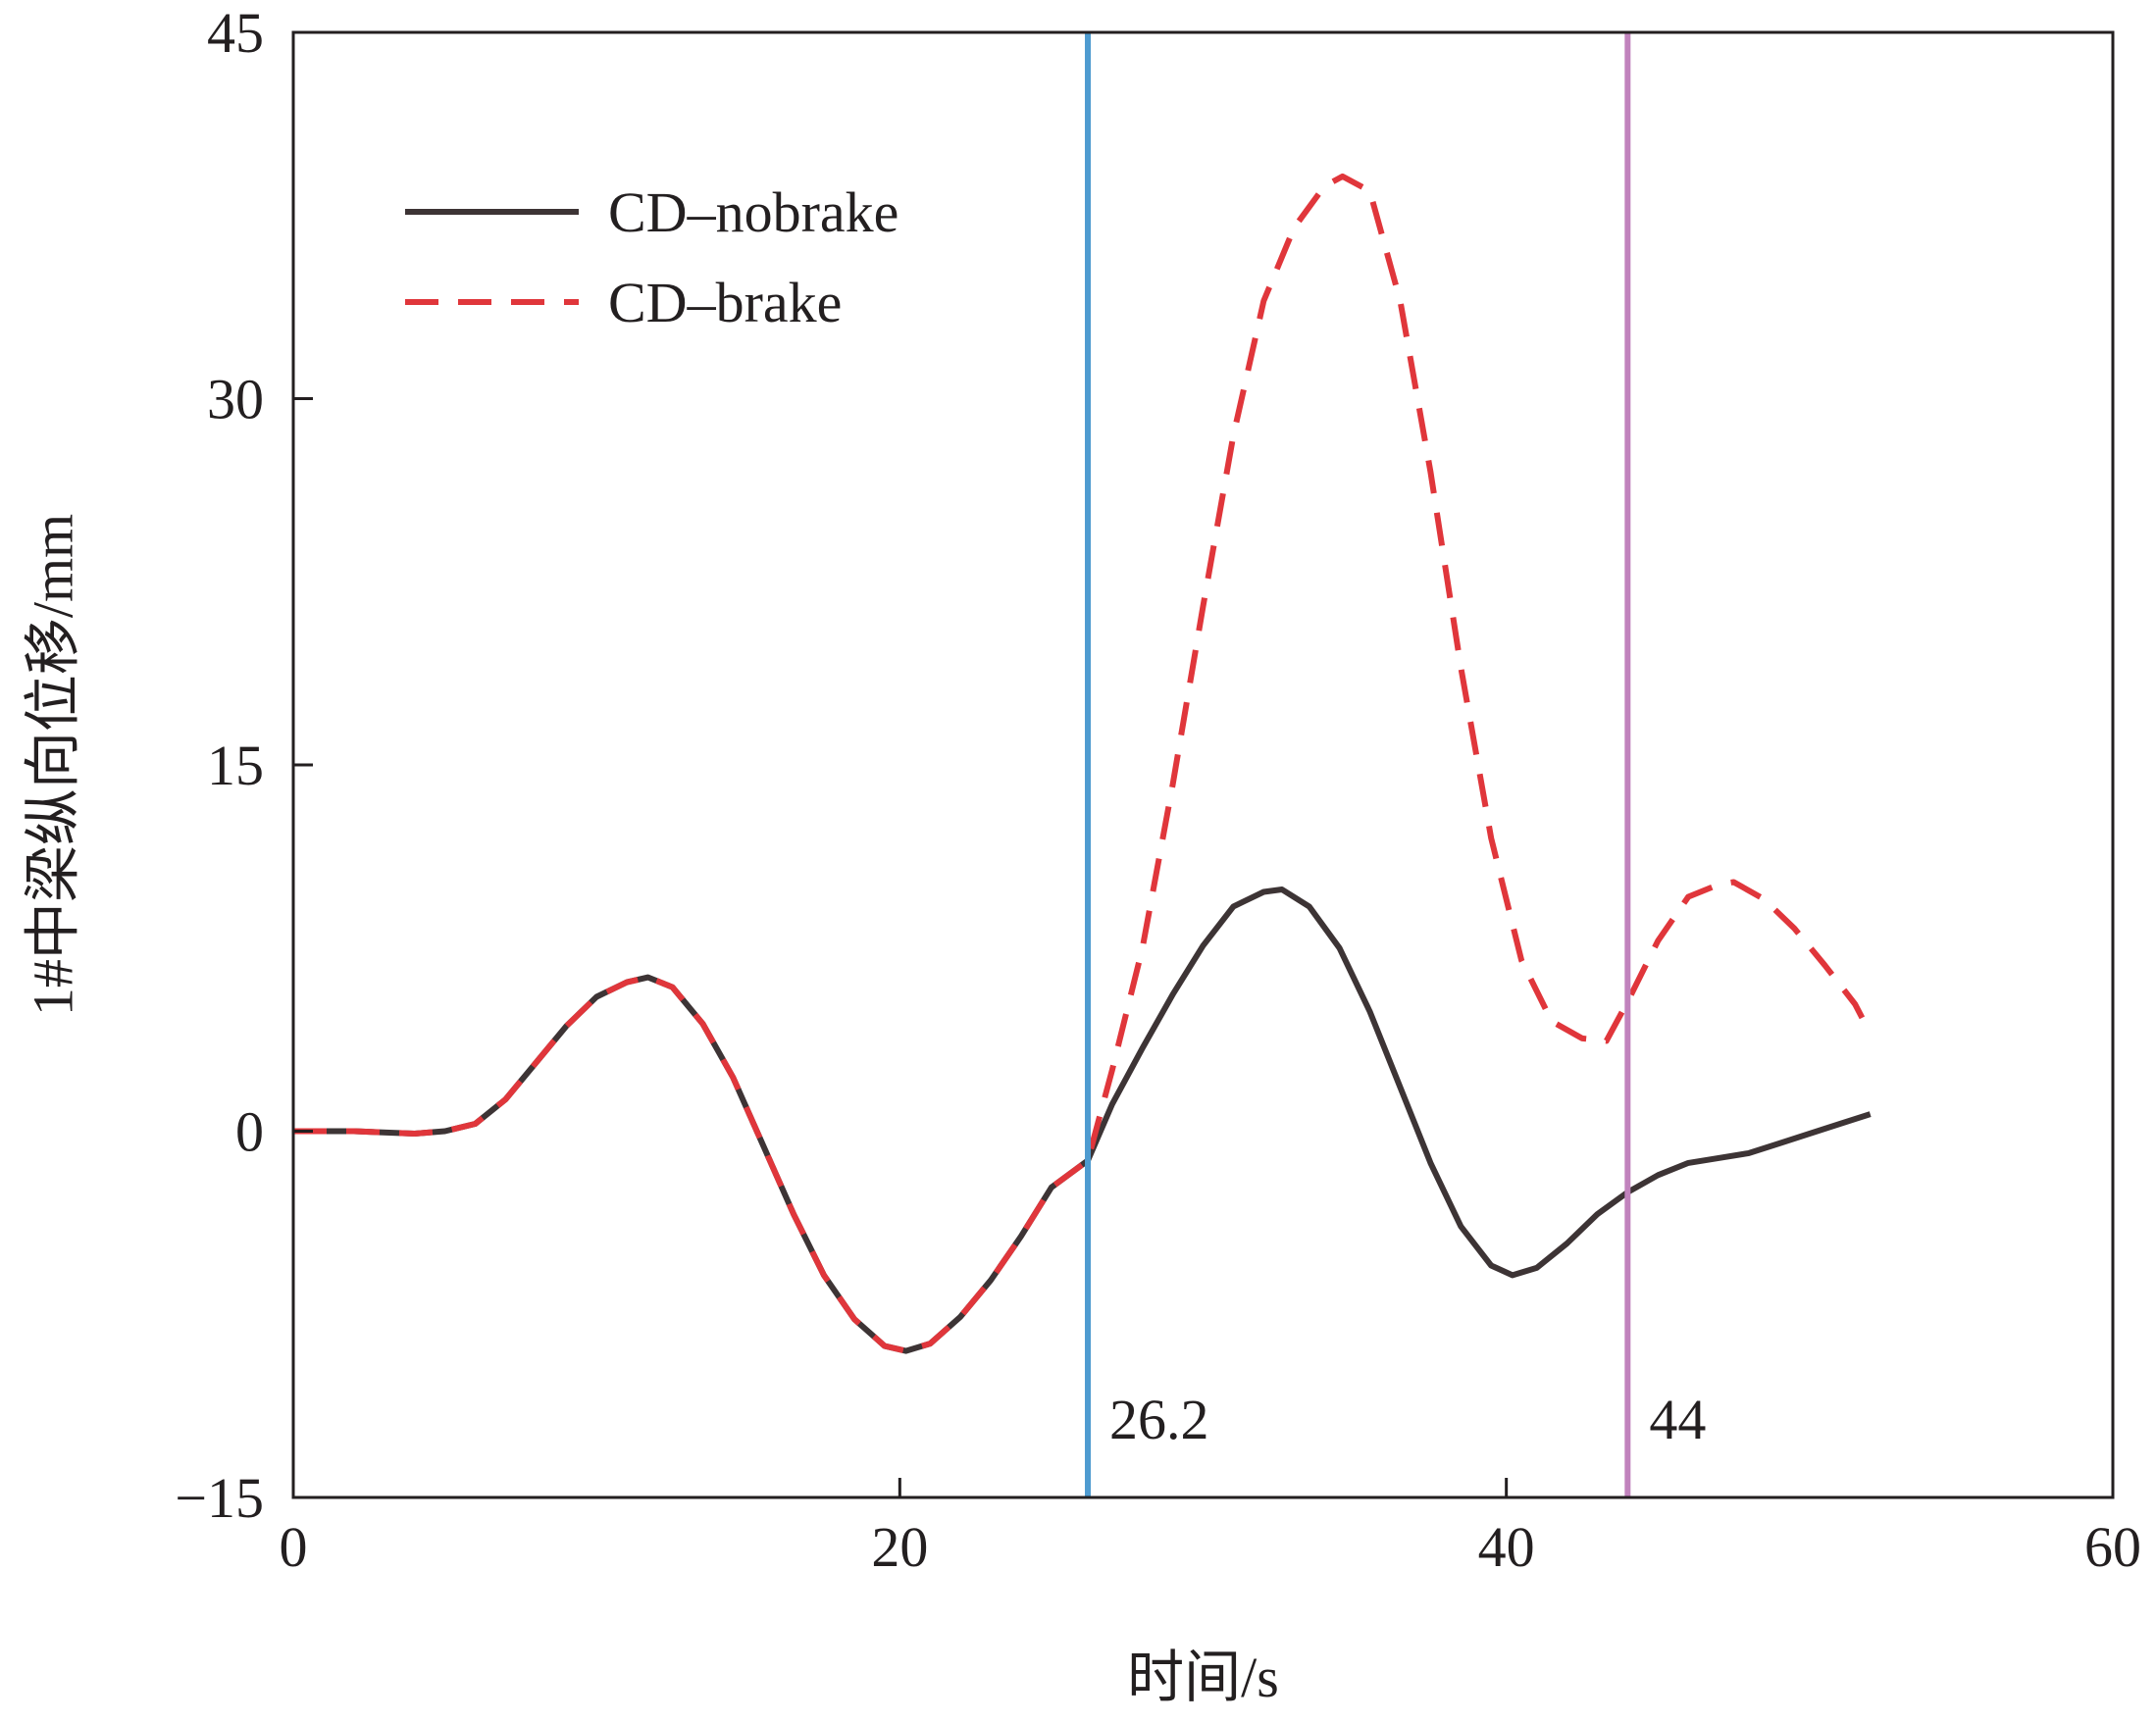 Image resolution: width=2156 pixels, height=1723 pixels. I want to click on y-tick-label: 30, so click(235, 399).